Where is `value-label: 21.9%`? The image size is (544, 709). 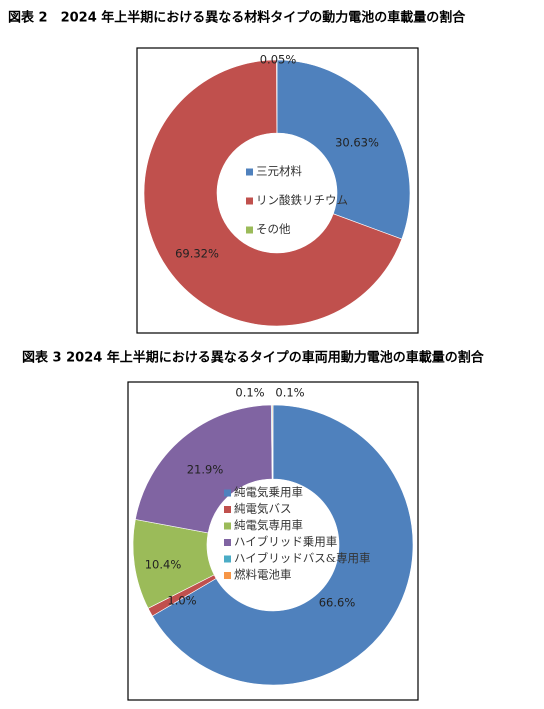
value-label: 21.9% is located at coordinates (205, 470).